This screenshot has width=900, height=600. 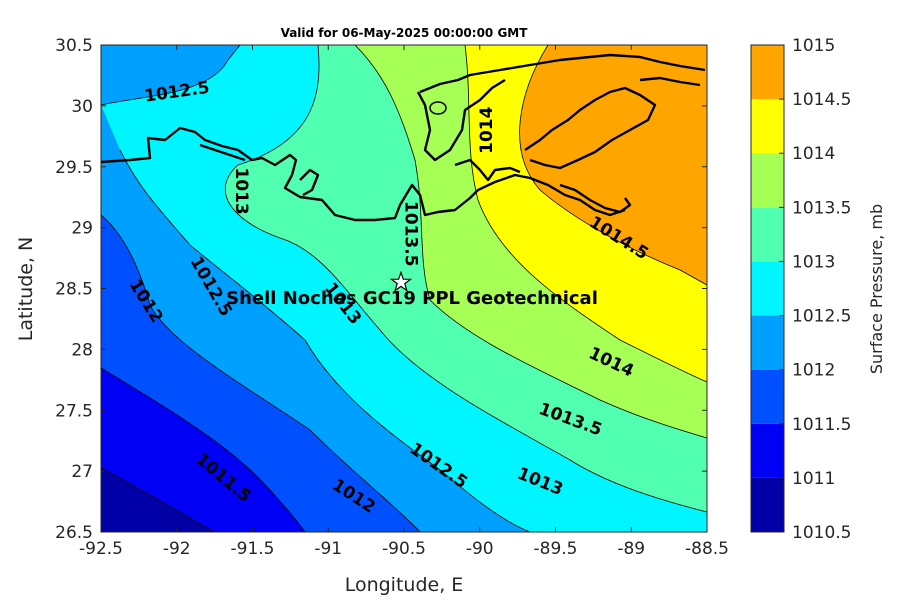 What do you see at coordinates (253, 549) in the screenshot?
I see `x-tick-label: -91.5` at bounding box center [253, 549].